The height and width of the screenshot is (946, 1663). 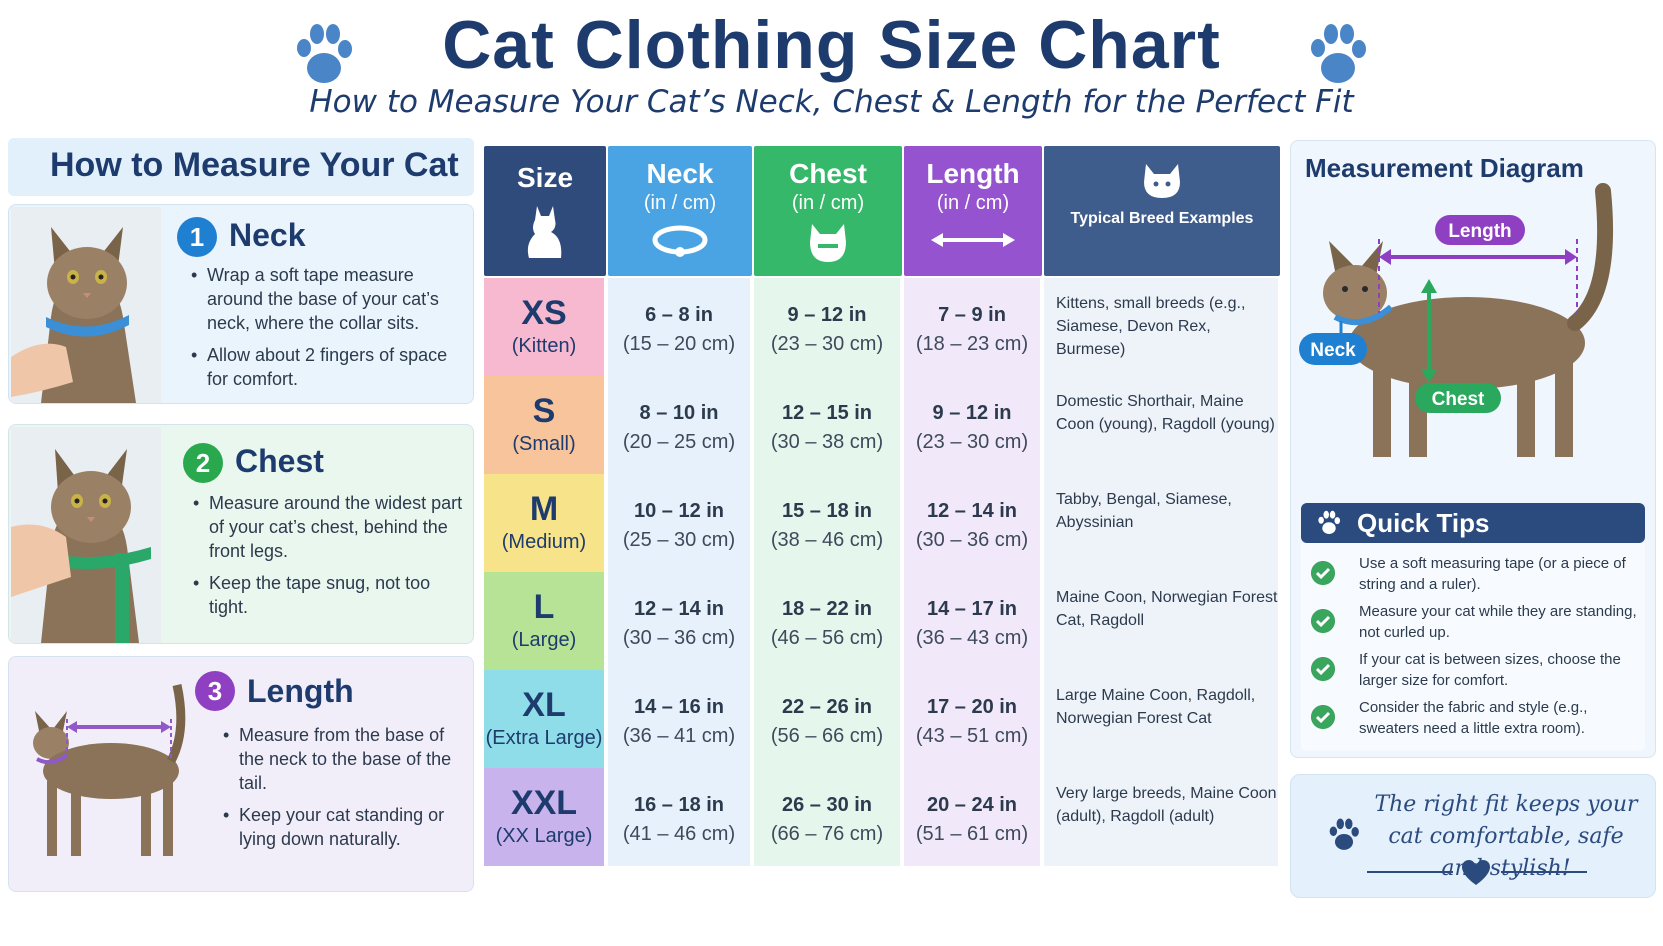 What do you see at coordinates (680, 241) in the screenshot?
I see `collar-icon` at bounding box center [680, 241].